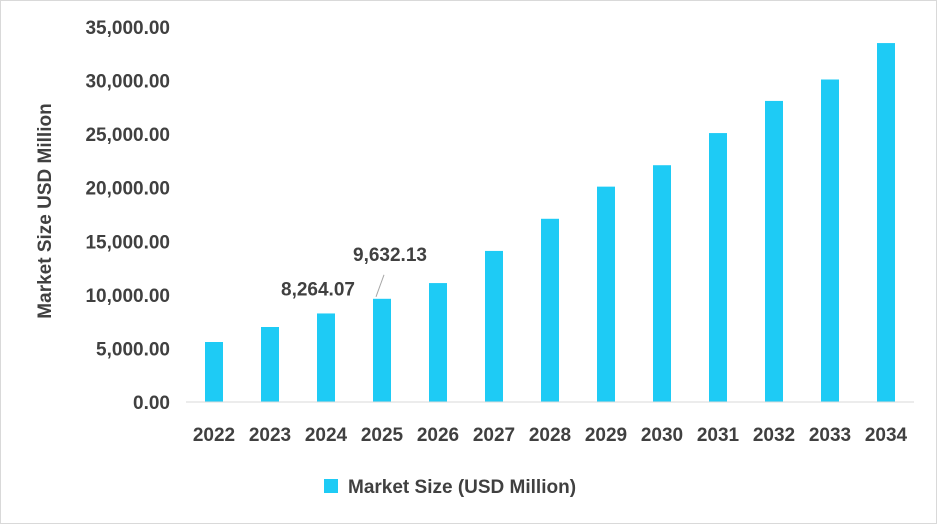  I want to click on x-tick-label: 2025, so click(382, 435).